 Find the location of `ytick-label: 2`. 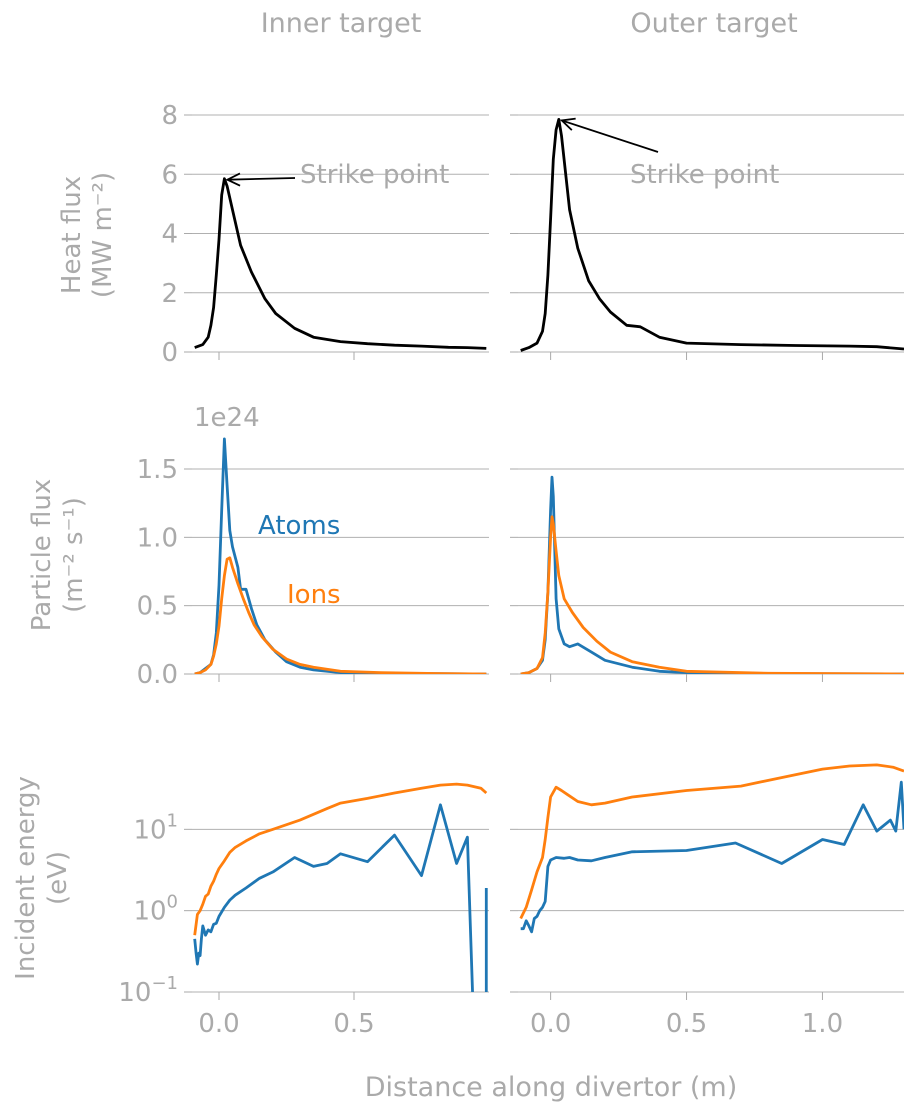

ytick-label: 2 is located at coordinates (169, 294).